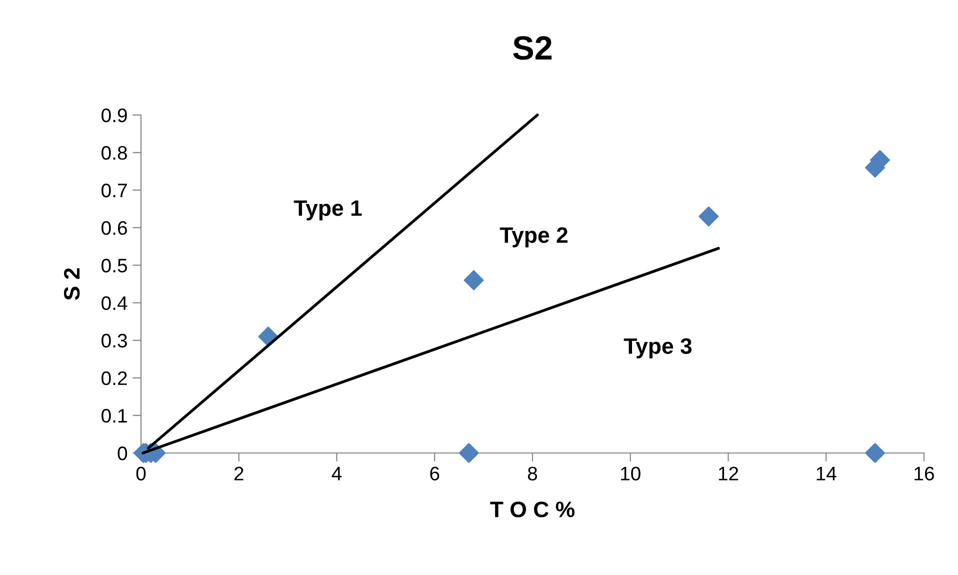 This screenshot has height=575, width=958. Describe the element at coordinates (533, 473) in the screenshot. I see `x-tick-label: 8` at that location.